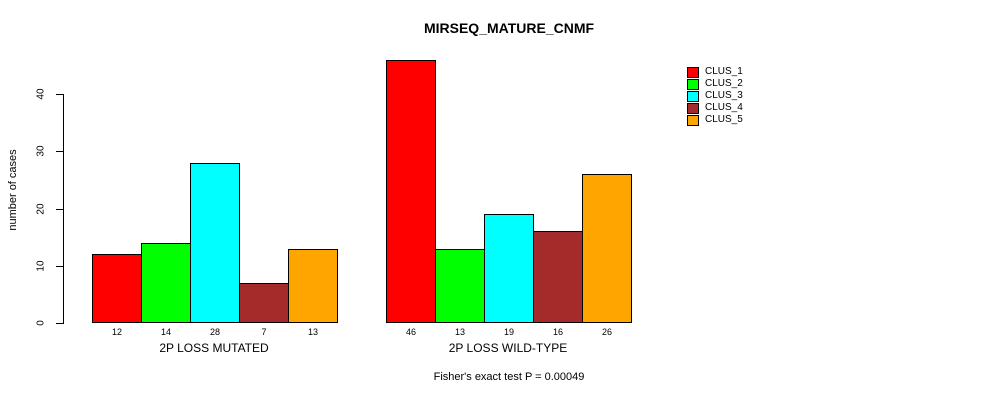  Describe the element at coordinates (41, 94) in the screenshot. I see `y-tick-label: 40` at that location.